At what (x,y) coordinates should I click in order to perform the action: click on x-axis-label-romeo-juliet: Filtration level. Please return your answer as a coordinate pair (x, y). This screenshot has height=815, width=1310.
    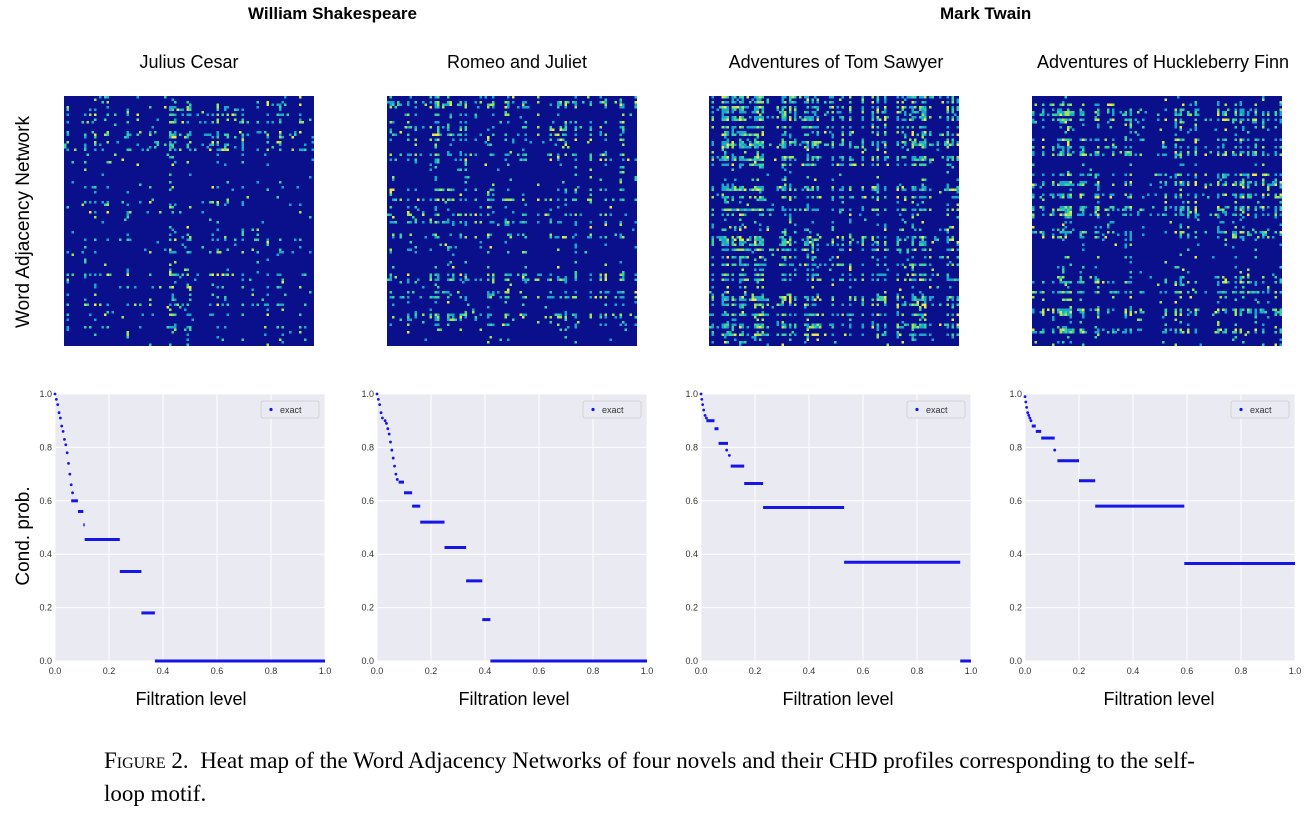
    Looking at the image, I should click on (514, 699).